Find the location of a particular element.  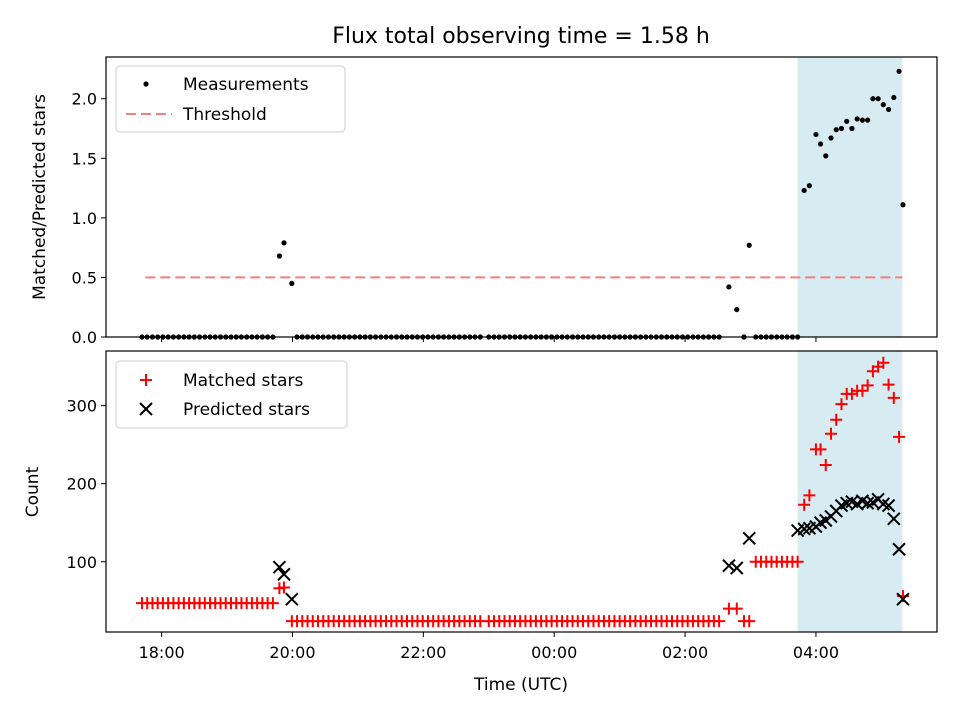

bottom-legend: Matched stars Predicted stars is located at coordinates (231, 394).